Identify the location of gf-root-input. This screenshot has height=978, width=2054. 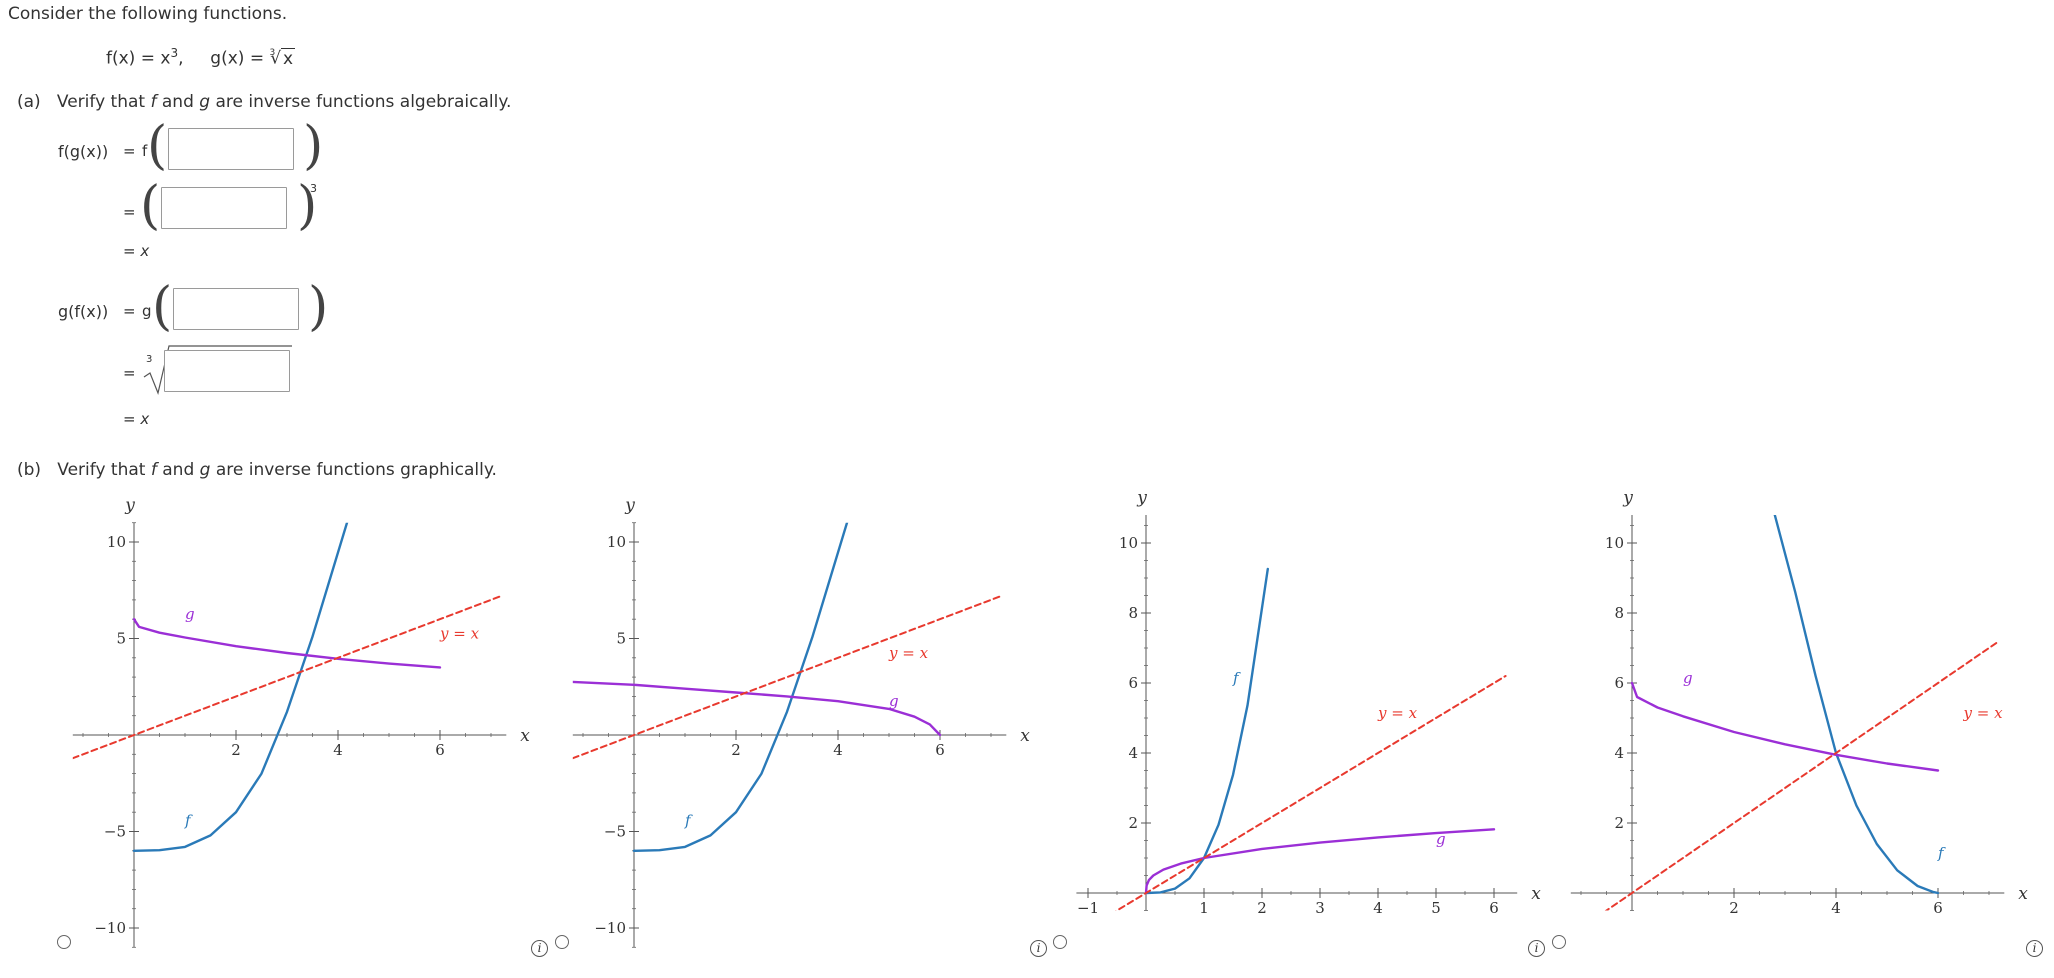
(227, 371).